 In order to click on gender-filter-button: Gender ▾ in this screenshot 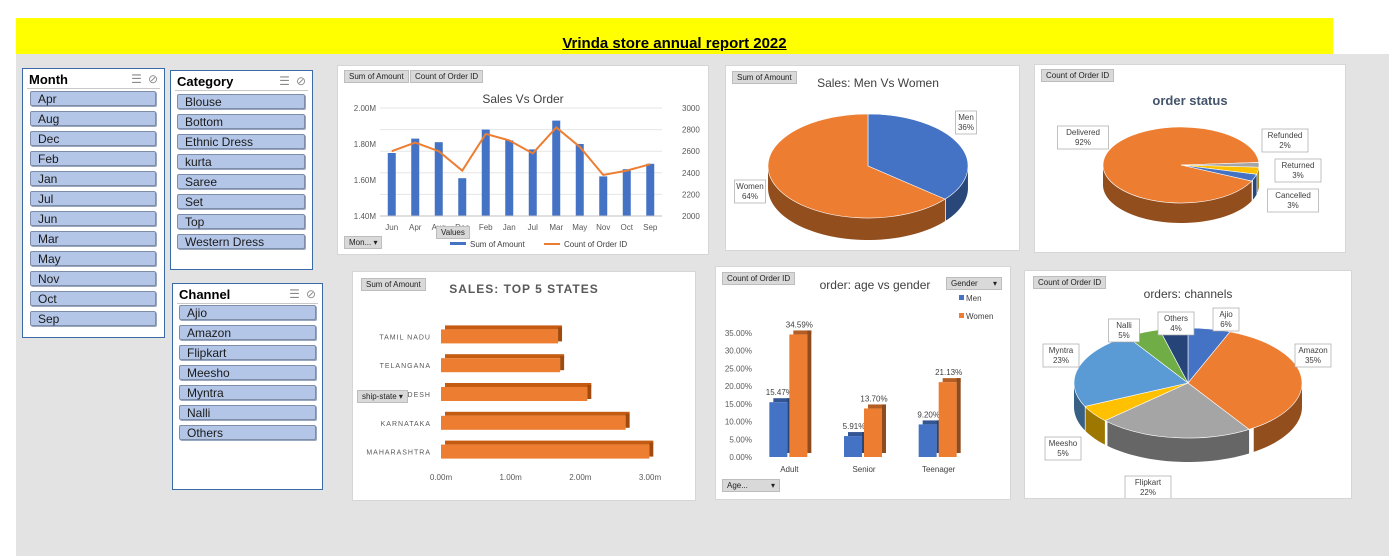, I will do `click(974, 283)`.